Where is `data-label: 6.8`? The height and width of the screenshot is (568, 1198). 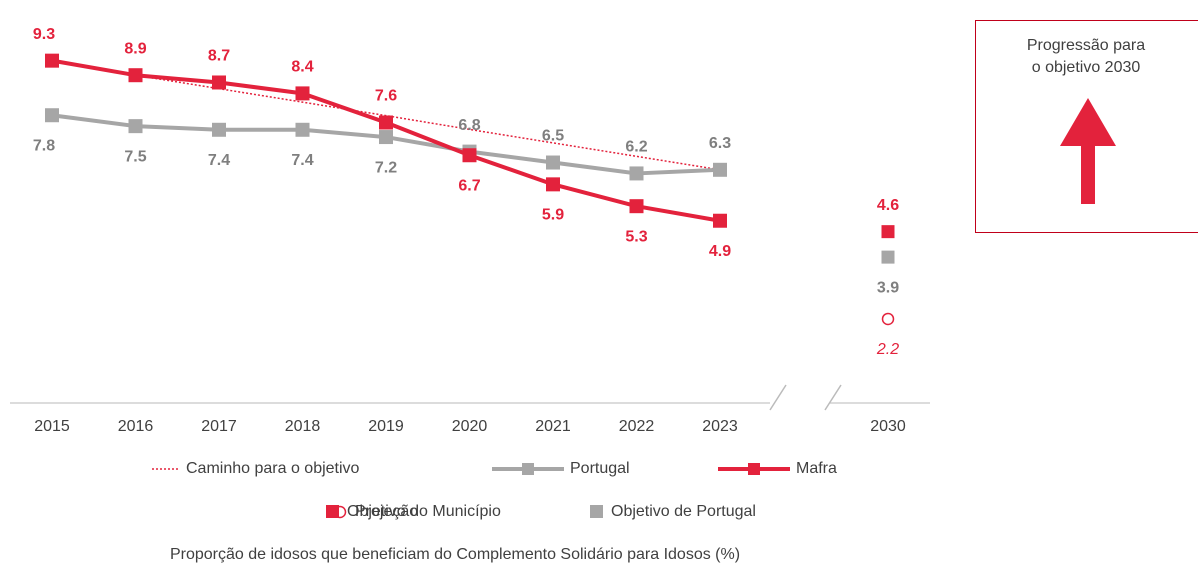 data-label: 6.8 is located at coordinates (469, 125).